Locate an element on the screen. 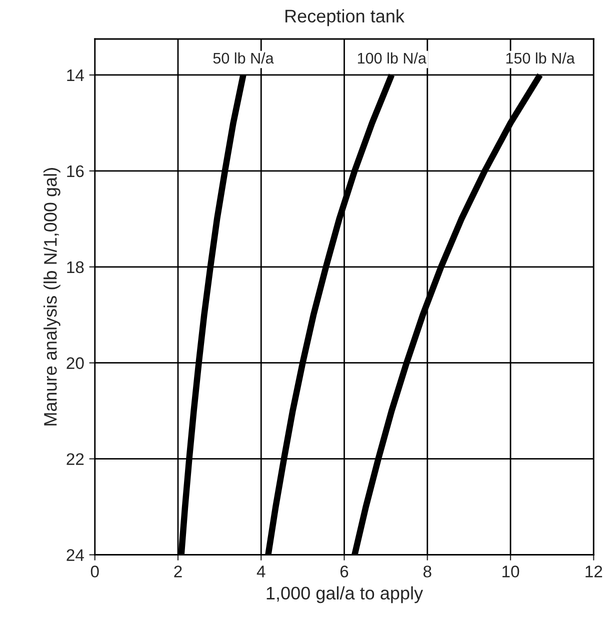 The image size is (612, 629). x-tick-label: 2 is located at coordinates (178, 572).